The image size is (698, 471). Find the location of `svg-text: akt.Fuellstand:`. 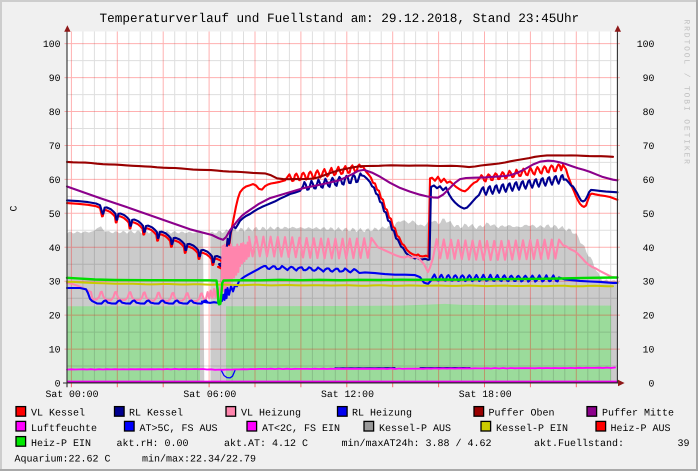

svg-text: akt.Fuellstand: is located at coordinates (579, 444).